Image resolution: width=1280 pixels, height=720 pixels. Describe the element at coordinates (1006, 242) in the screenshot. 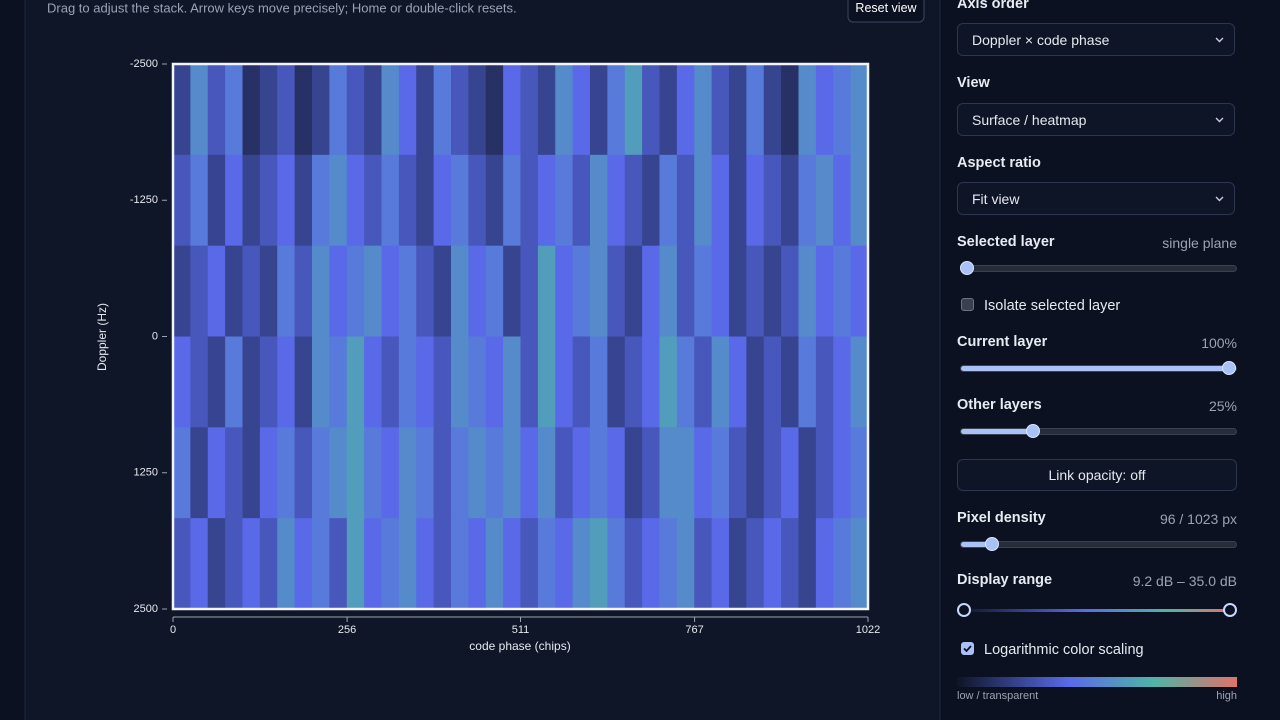

I see `label: Selected layer` at that location.